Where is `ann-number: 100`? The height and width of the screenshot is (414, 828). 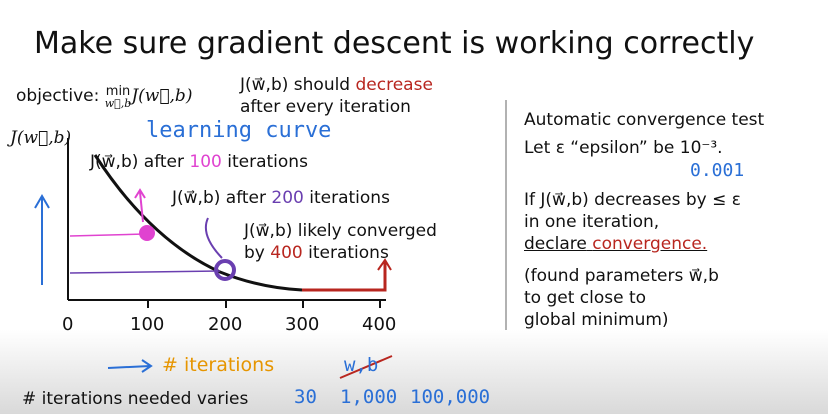 ann-number: 100 is located at coordinates (205, 162).